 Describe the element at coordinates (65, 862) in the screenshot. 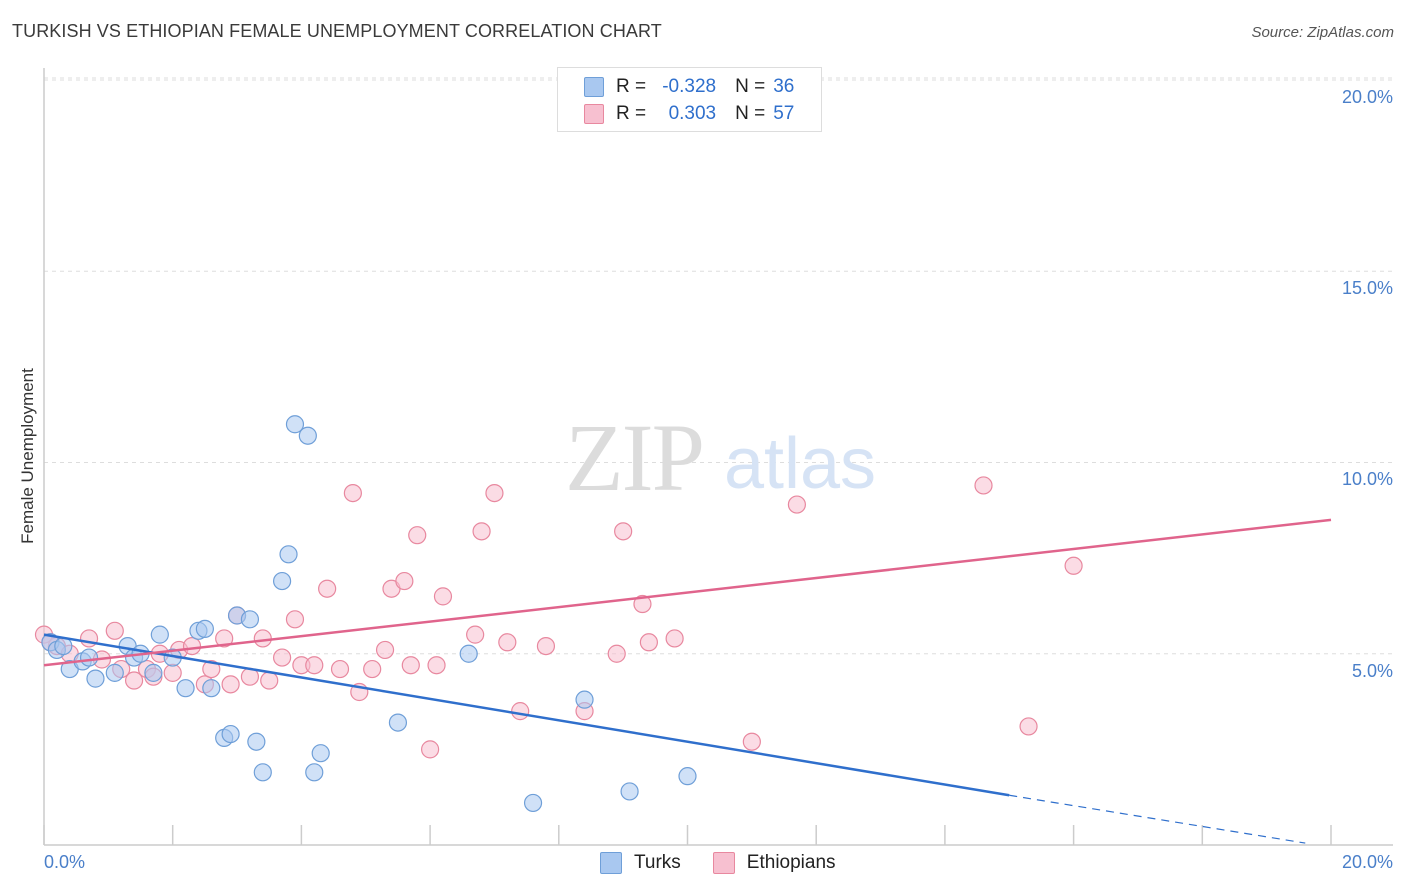

I see `x-tick-label-min: 0.0%` at that location.